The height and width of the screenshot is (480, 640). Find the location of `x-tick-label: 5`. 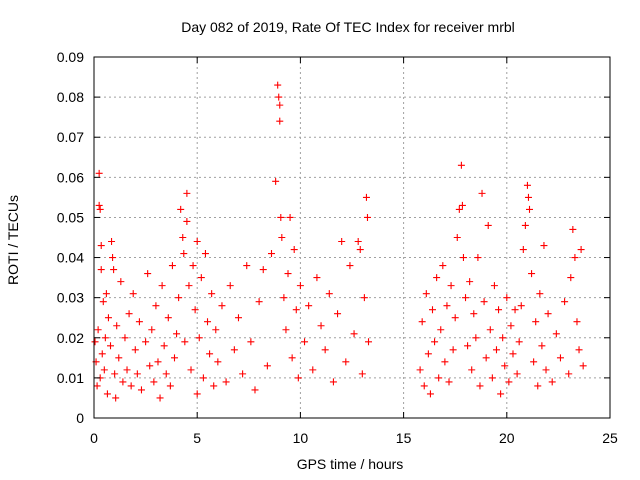

x-tick-label: 5 is located at coordinates (197, 438).